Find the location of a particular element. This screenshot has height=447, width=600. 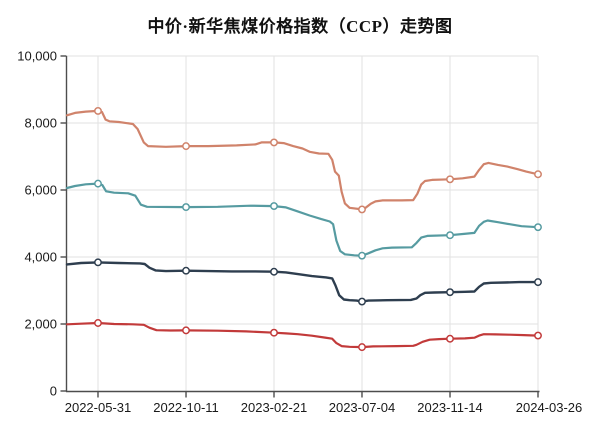

y-axis-tick-label: 8,000 is located at coordinates (40, 123).